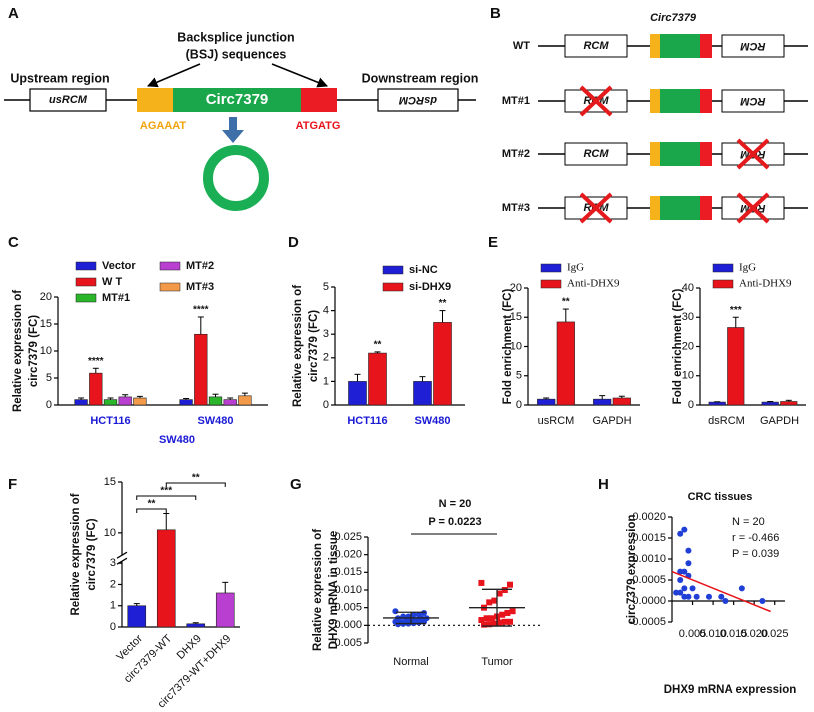  What do you see at coordinates (417, 100) in the screenshot?
I see `rcm-label: dsRCM` at bounding box center [417, 100].